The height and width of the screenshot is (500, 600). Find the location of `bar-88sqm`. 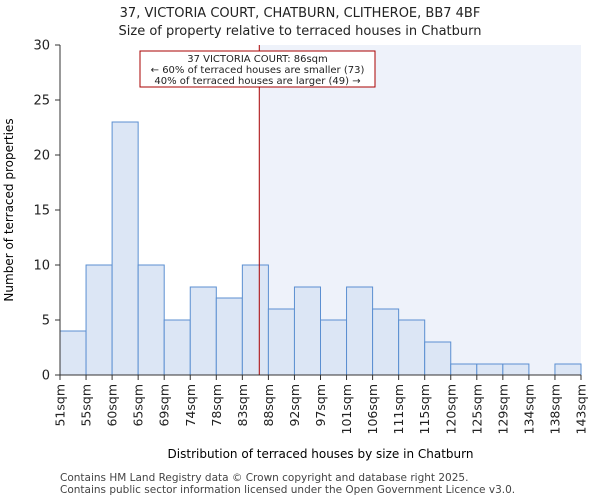

bar-88sqm is located at coordinates (281, 342).